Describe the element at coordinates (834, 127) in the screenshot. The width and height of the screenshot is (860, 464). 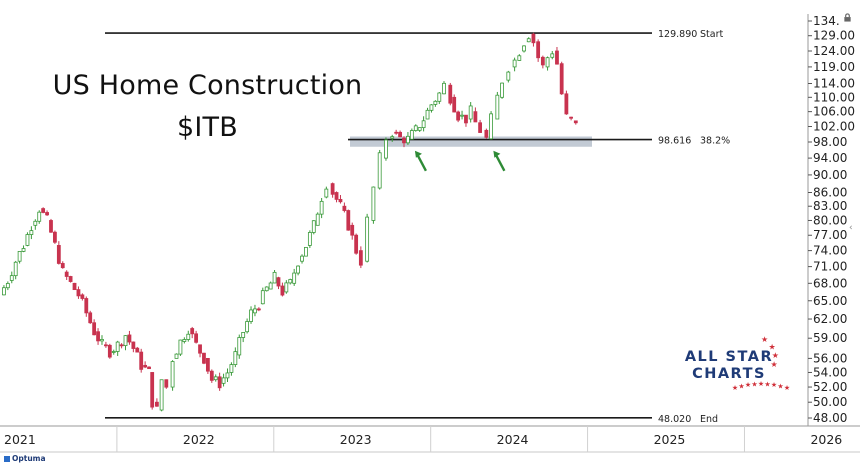
I see `y-tick-label: 102.00` at that location.